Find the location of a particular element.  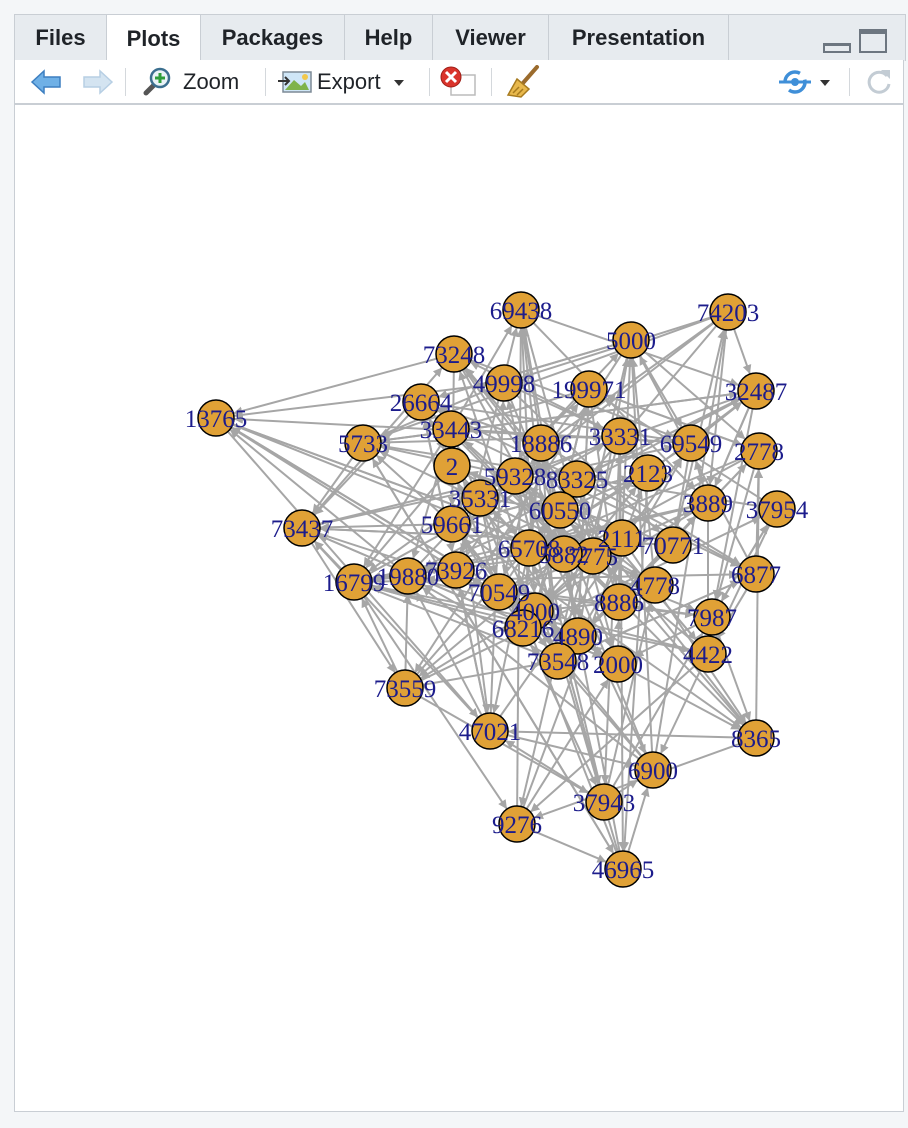

remove-plot-button is located at coordinates (459, 82).